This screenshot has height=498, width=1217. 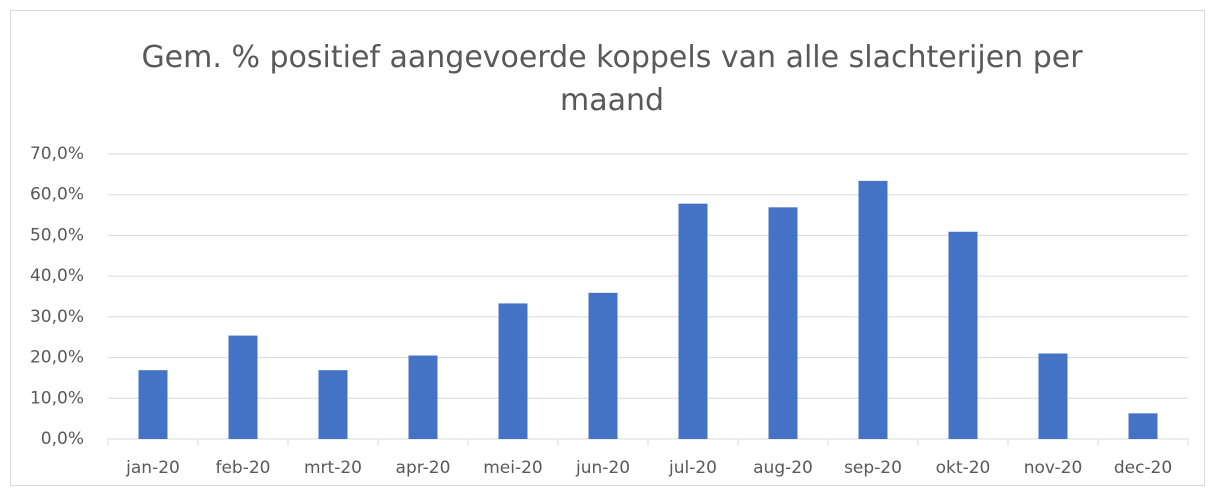 I want to click on x-tick-label: aug-20, so click(x=783, y=468).